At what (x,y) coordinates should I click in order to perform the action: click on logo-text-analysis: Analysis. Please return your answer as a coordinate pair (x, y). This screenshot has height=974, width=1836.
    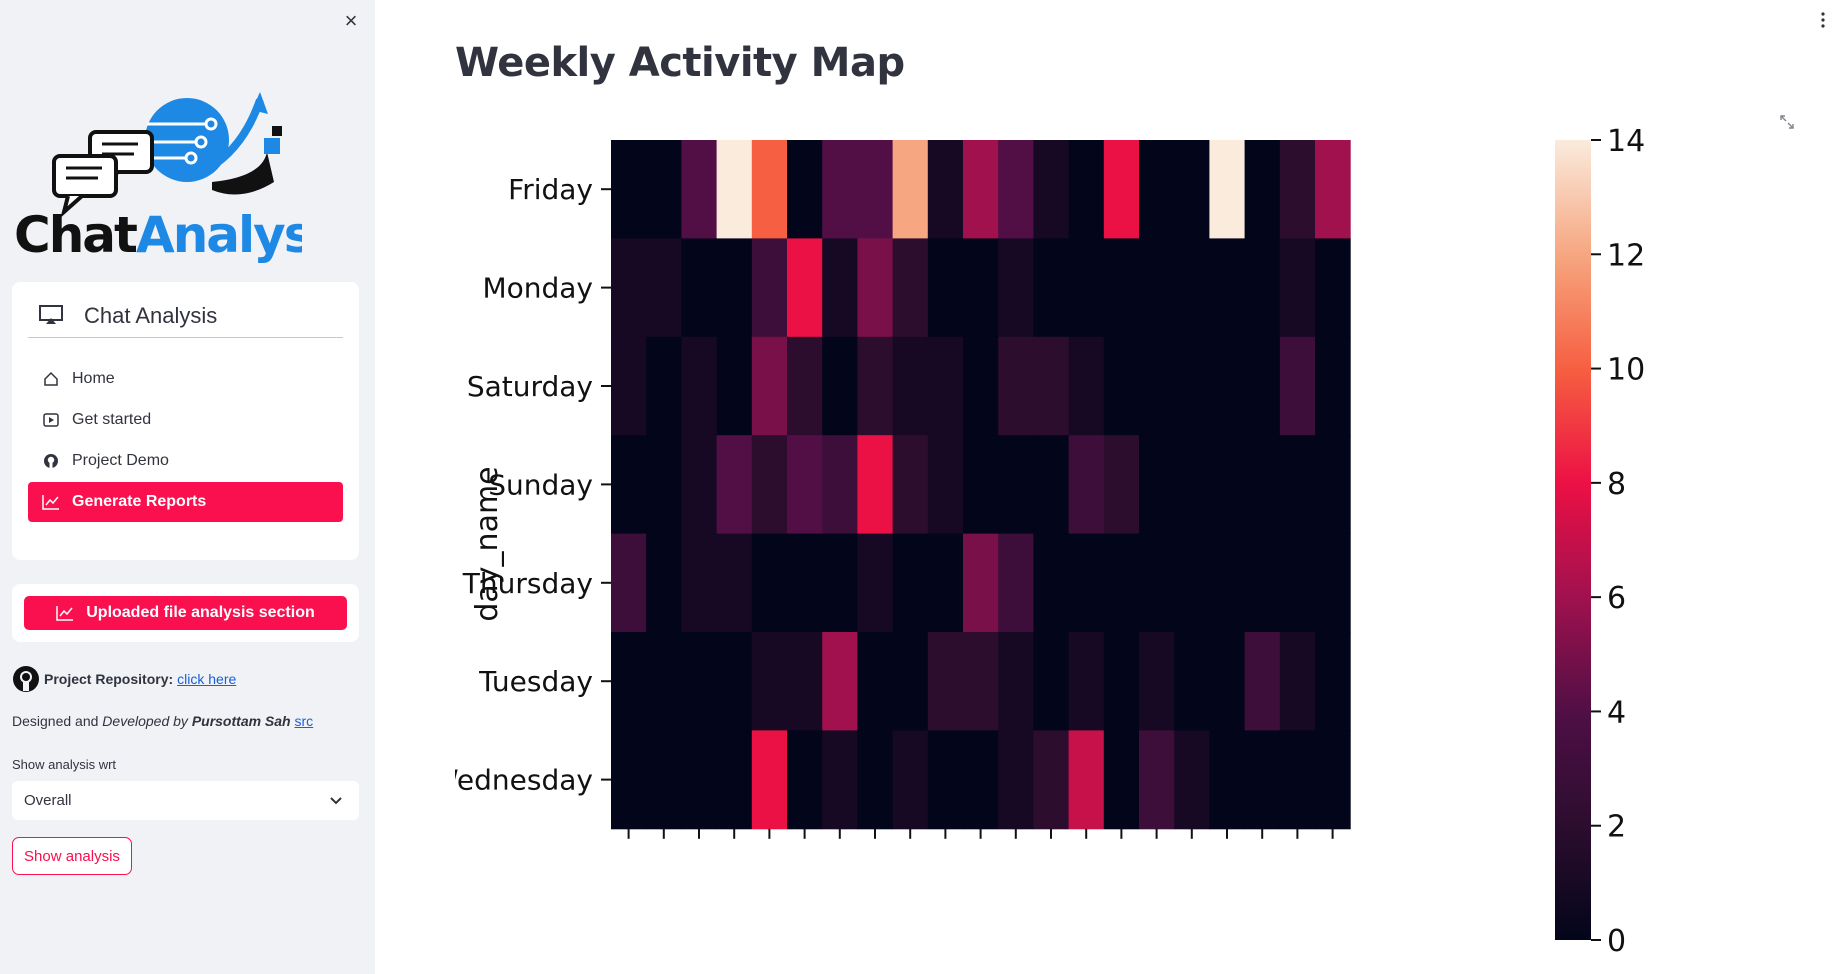
    Looking at the image, I should click on (219, 235).